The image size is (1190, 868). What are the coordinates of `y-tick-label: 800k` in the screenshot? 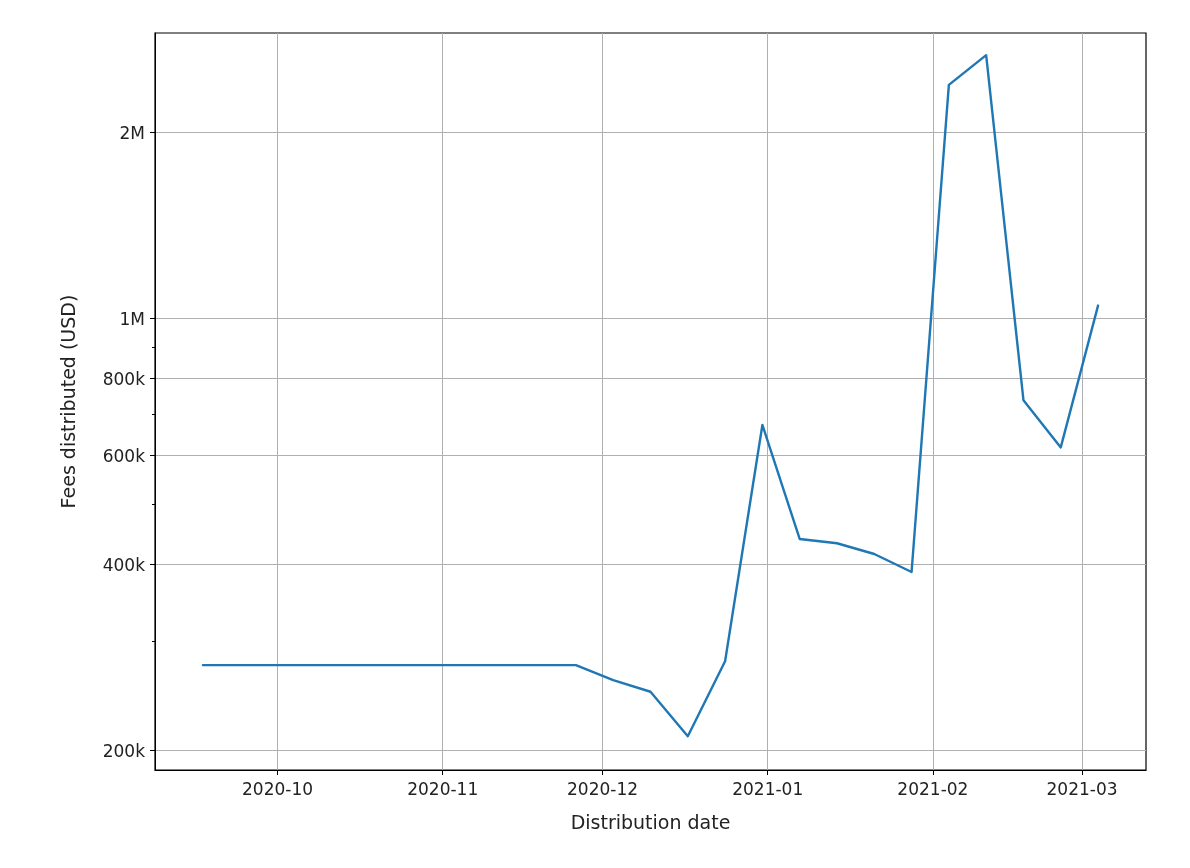 It's located at (124, 378).